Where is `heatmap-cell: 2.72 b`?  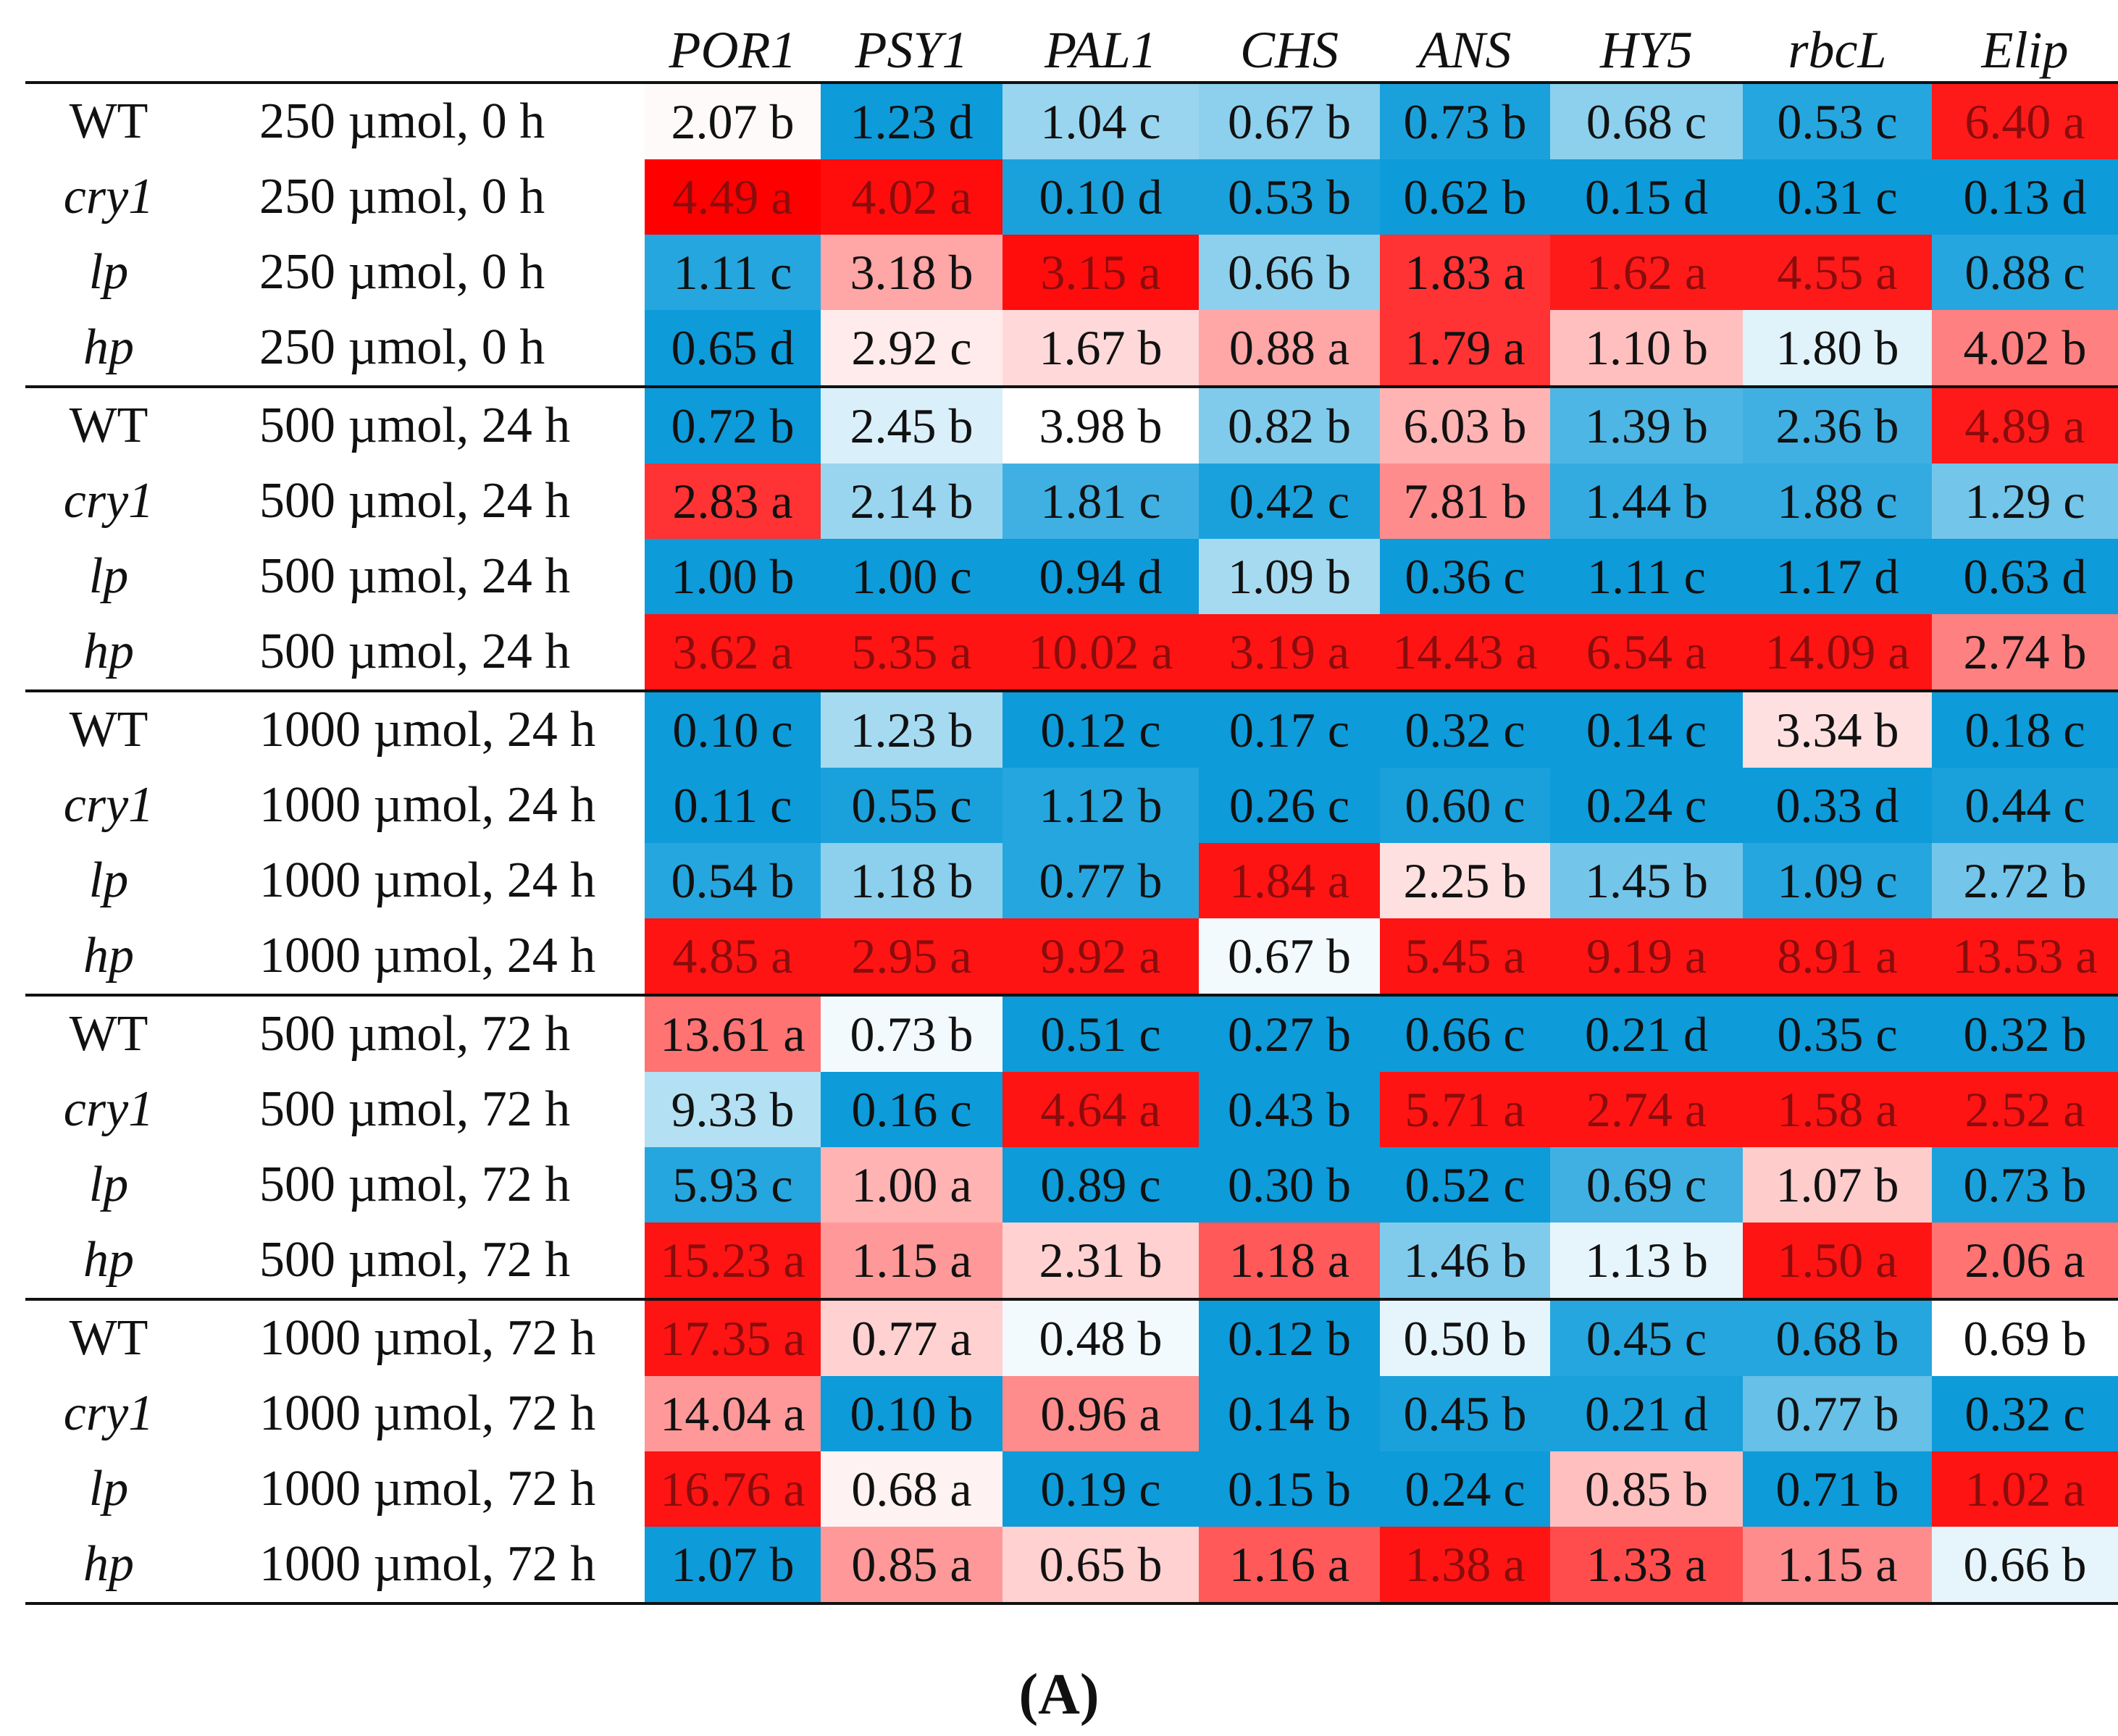 heatmap-cell: 2.72 b is located at coordinates (2025, 881).